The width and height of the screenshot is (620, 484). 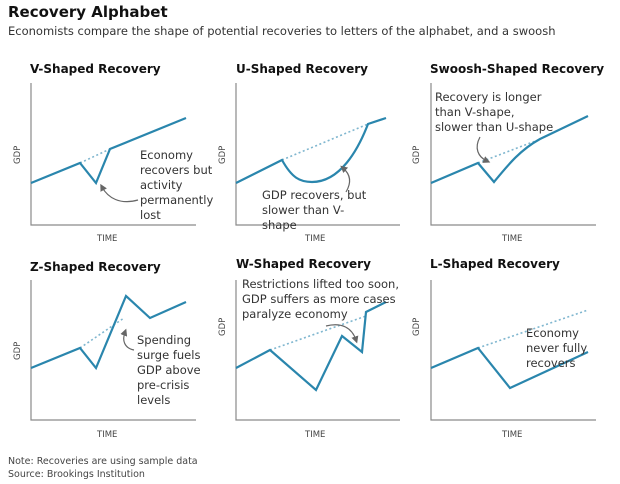 What do you see at coordinates (417, 326) in the screenshot?
I see `y-axis-label-l: GDP` at bounding box center [417, 326].